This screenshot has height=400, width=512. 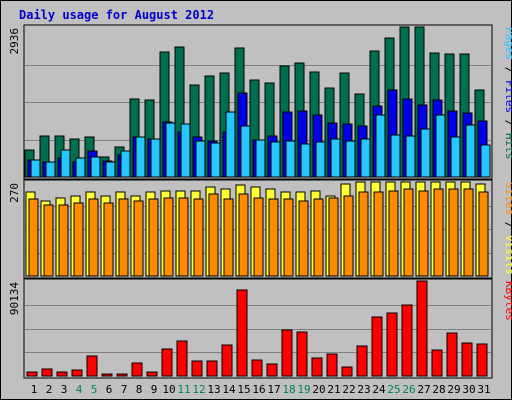 What do you see at coordinates (258, 389) in the screenshot?
I see `day-label-16: 16` at bounding box center [258, 389].